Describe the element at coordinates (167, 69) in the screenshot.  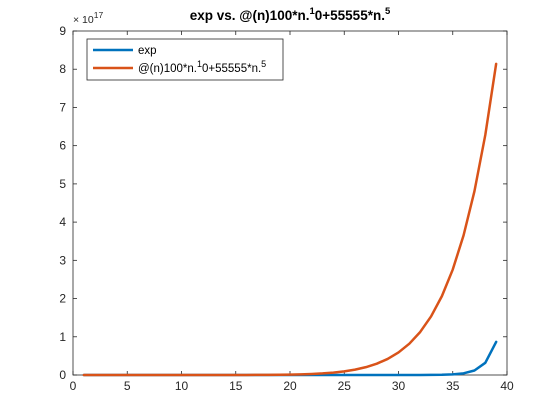
I see `legend-label-poly-part-1: @(n)100*n.` at that location.